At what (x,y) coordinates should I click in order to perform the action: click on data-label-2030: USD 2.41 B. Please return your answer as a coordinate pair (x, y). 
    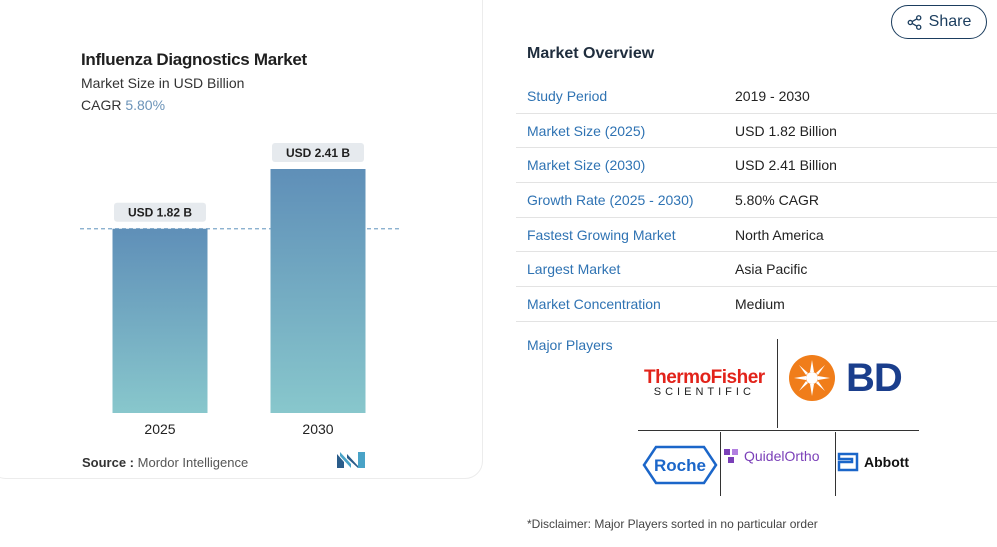
    Looking at the image, I should click on (318, 153).